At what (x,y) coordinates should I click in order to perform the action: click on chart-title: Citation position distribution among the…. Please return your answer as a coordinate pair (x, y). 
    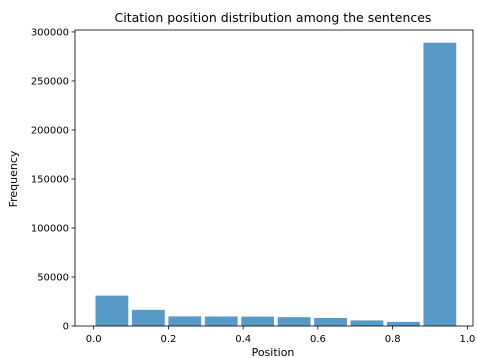
    Looking at the image, I should click on (273, 17).